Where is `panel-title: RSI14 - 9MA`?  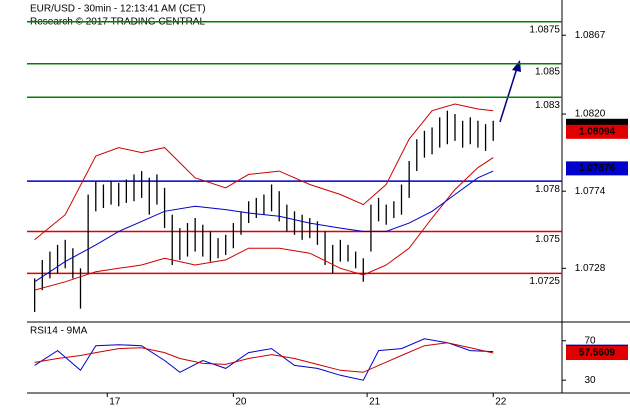 panel-title: RSI14 - 9MA is located at coordinates (59, 331).